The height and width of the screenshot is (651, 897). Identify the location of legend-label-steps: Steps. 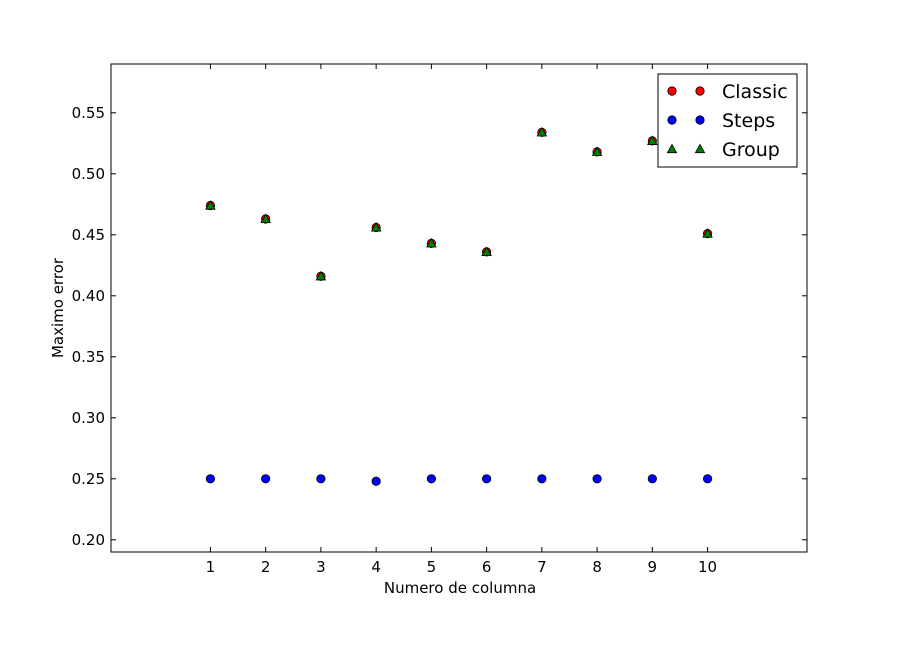
(748, 121).